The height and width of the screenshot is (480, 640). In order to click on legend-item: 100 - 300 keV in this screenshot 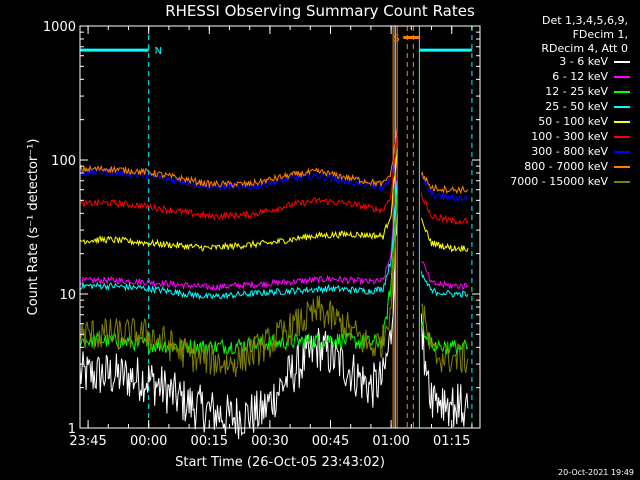, I will do `click(570, 136)`.